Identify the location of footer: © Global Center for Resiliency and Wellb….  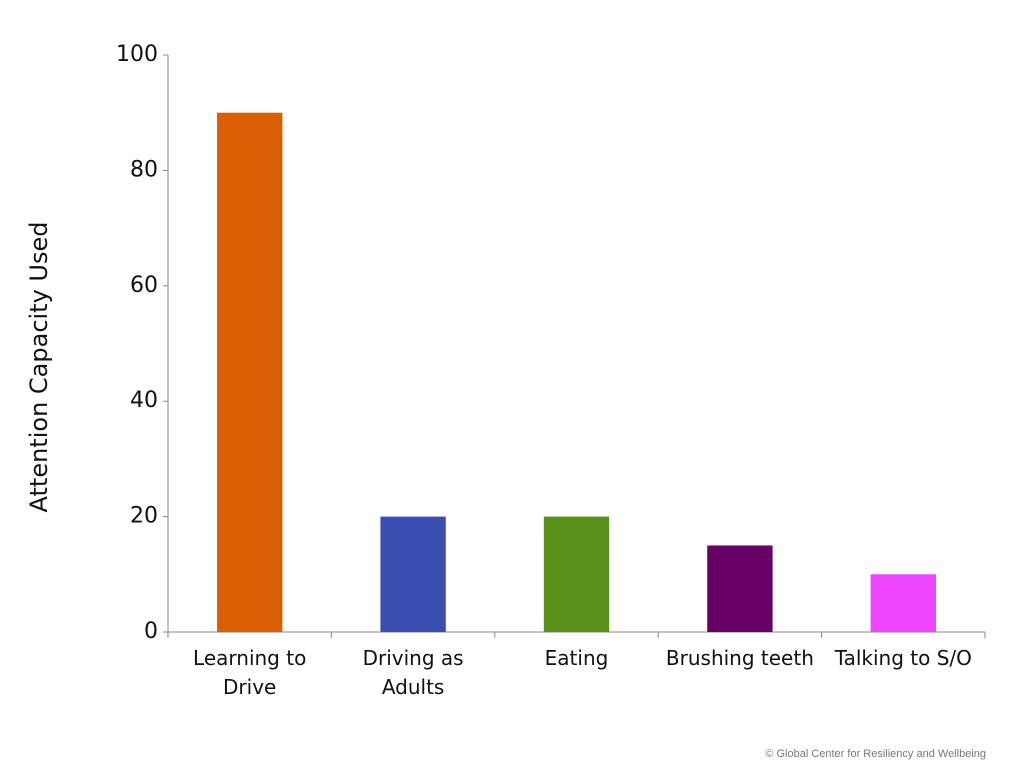
(875, 754).